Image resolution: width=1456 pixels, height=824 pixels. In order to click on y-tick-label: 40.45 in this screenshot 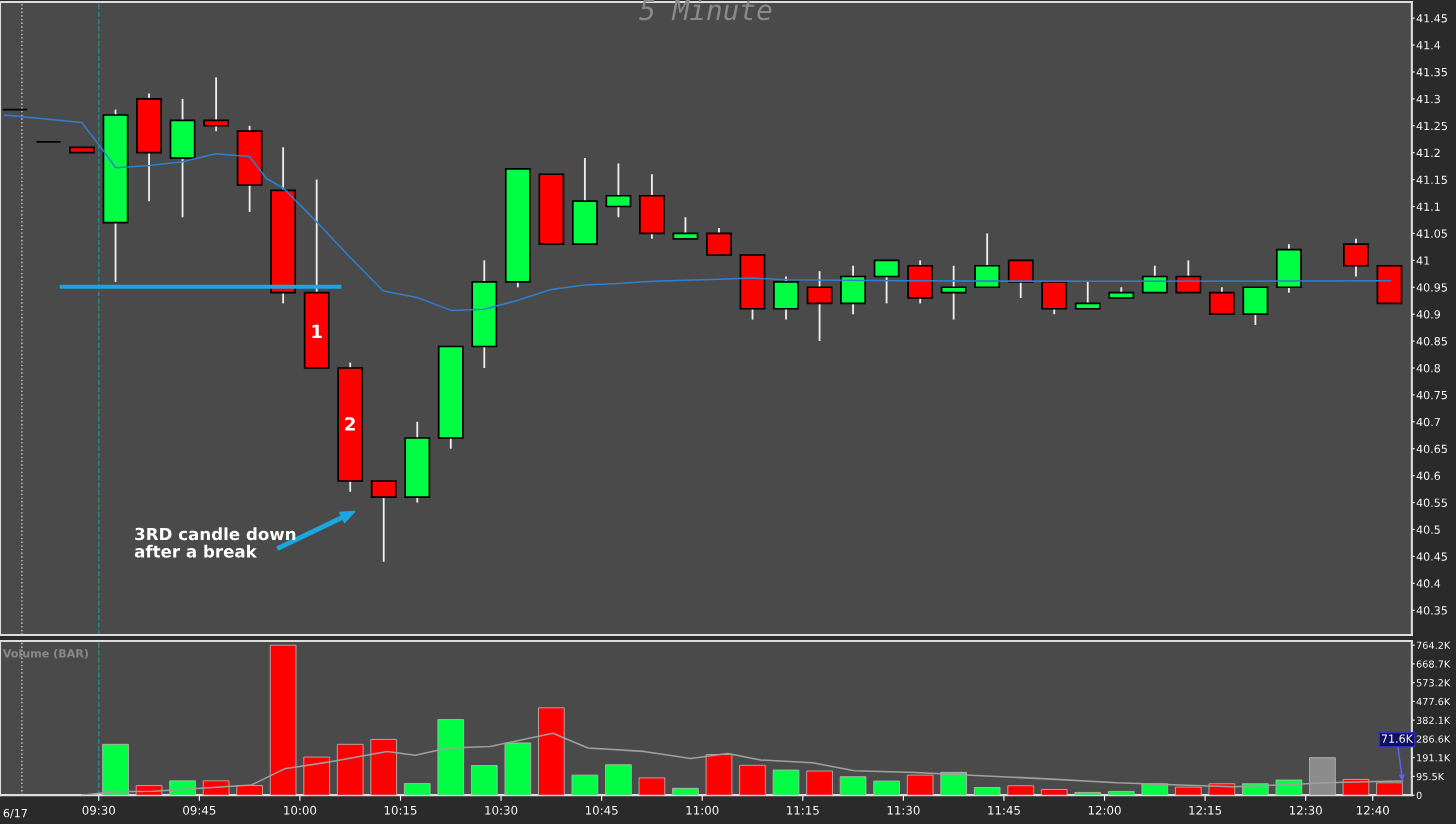, I will do `click(1431, 556)`.